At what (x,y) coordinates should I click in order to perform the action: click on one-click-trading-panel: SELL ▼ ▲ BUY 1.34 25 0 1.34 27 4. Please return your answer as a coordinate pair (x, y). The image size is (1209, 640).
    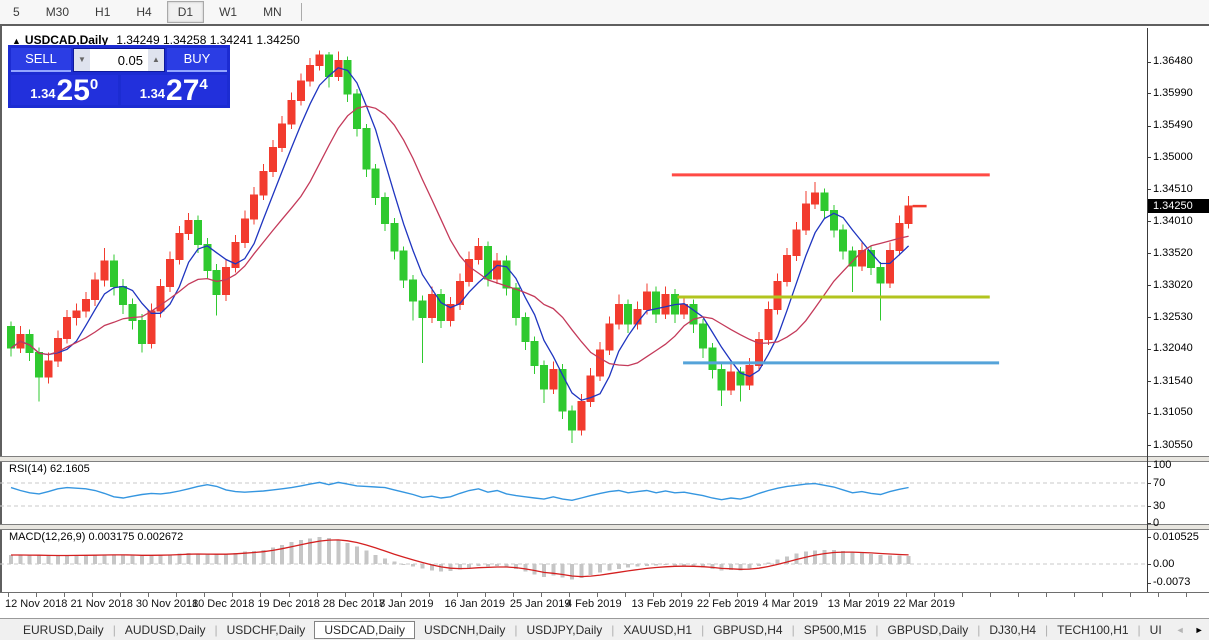
    Looking at the image, I should click on (119, 76).